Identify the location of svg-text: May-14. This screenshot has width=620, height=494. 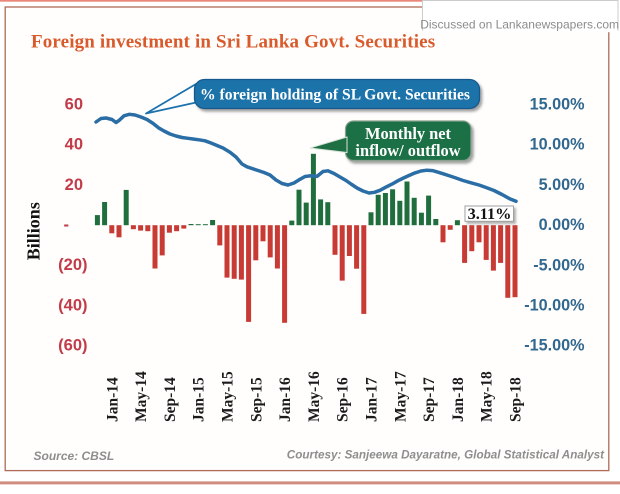
(141, 396).